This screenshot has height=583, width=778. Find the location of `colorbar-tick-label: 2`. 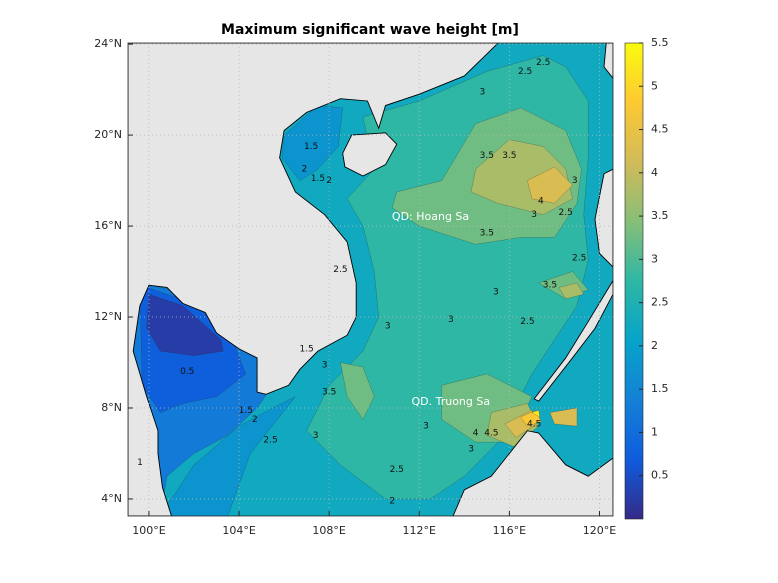

colorbar-tick-label: 2 is located at coordinates (654, 345).